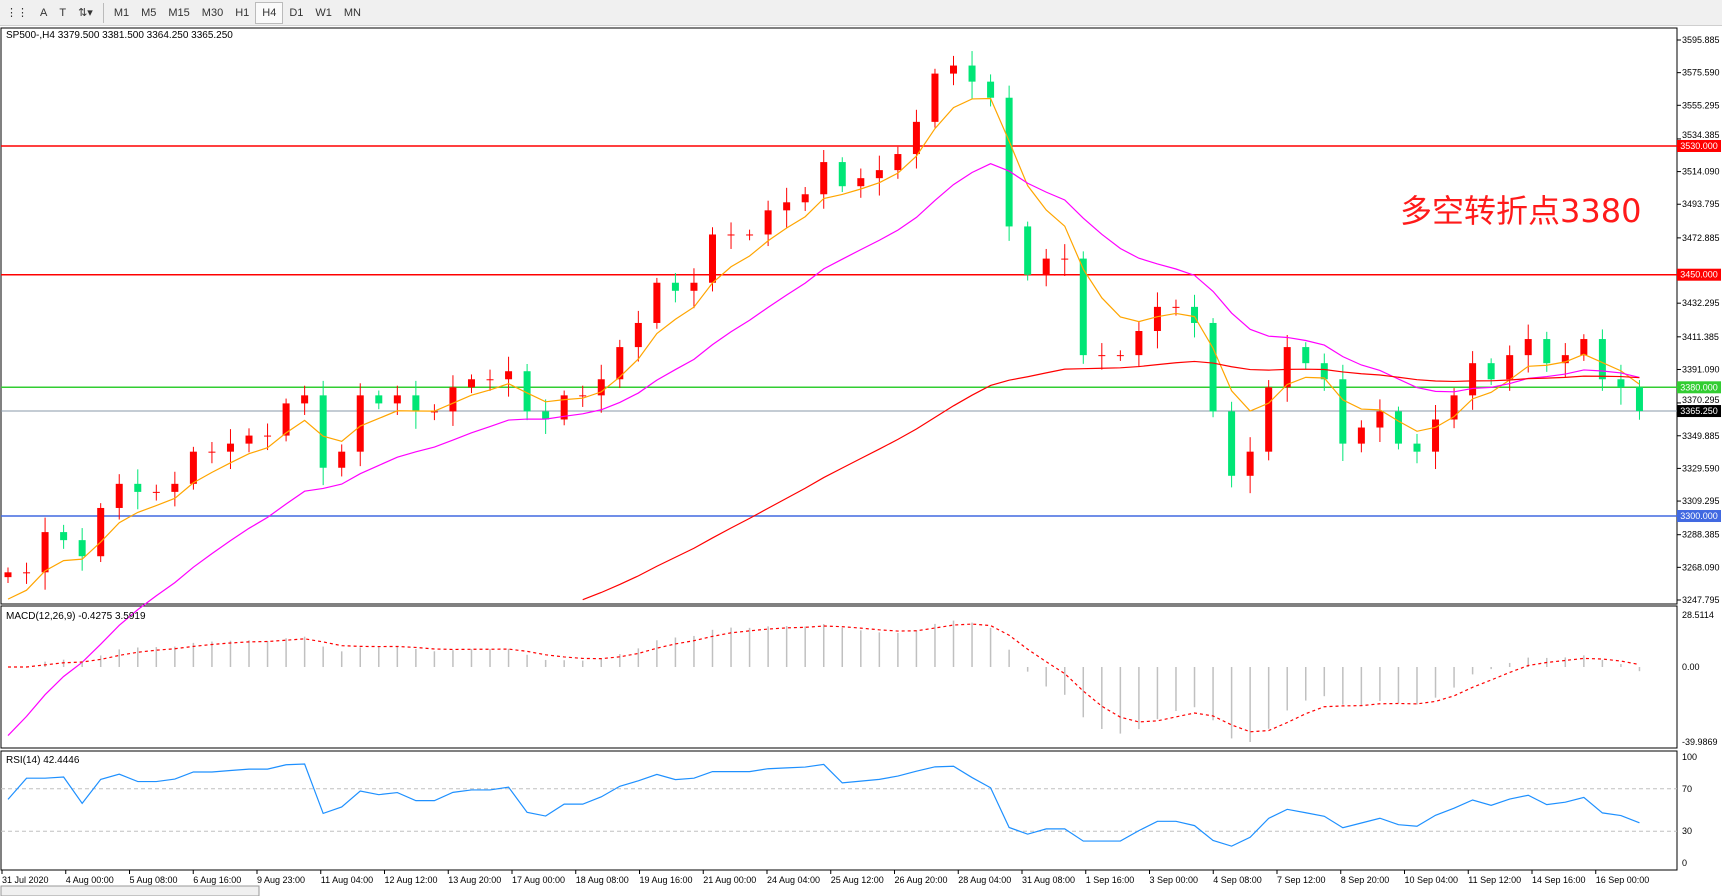  What do you see at coordinates (217, 880) in the screenshot?
I see `time-axis-label: 6 Aug 16:00` at bounding box center [217, 880].